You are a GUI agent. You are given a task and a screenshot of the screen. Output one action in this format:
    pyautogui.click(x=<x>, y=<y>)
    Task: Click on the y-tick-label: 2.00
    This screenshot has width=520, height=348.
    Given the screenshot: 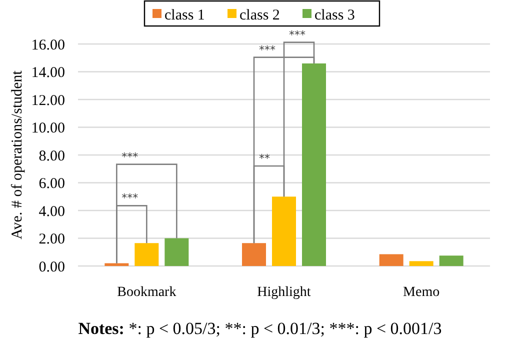 What is the action you would take?
    pyautogui.click(x=51, y=240)
    